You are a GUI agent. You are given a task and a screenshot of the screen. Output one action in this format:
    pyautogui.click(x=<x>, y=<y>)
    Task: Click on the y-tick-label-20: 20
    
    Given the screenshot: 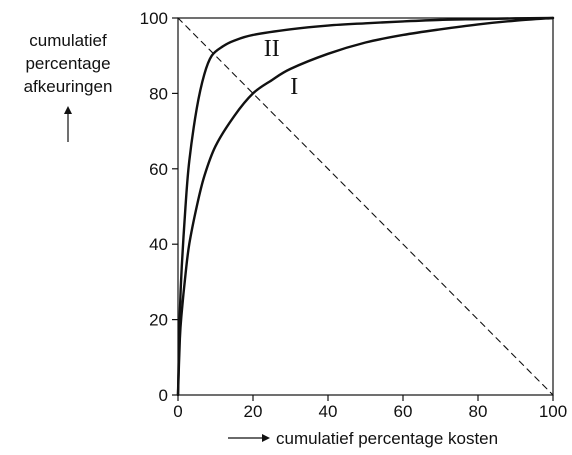 What is the action you would take?
    pyautogui.click(x=158, y=320)
    